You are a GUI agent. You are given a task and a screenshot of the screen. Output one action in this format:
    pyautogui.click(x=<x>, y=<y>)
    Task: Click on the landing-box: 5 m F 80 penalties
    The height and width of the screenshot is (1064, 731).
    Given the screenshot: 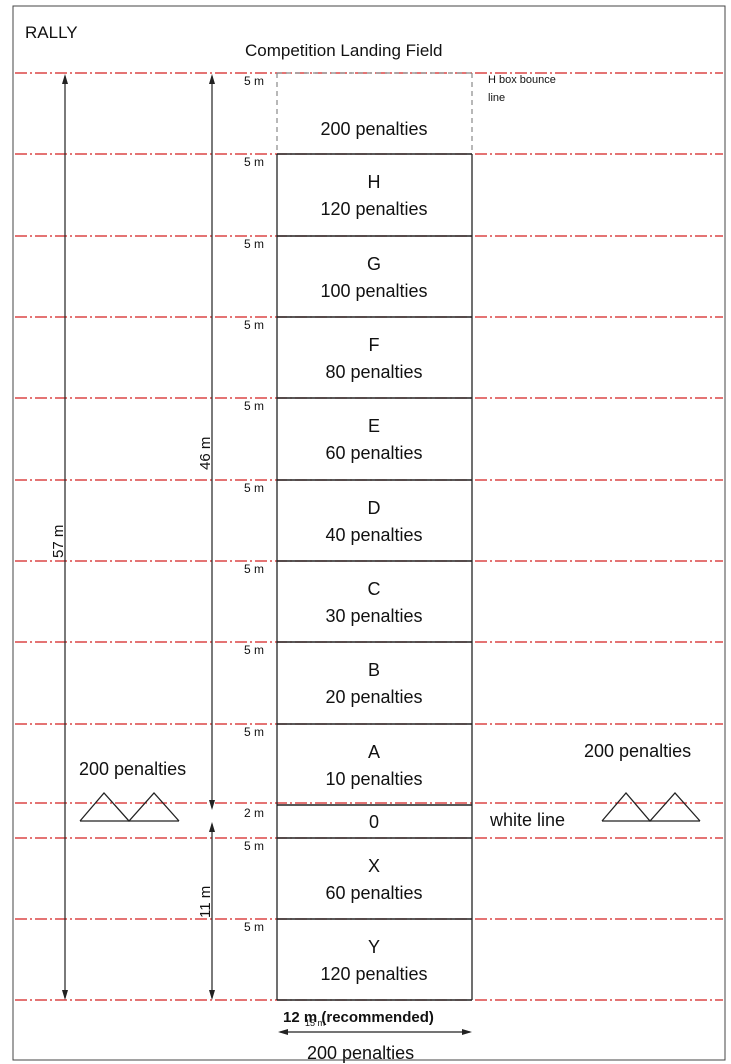 What is the action you would take?
    pyautogui.click(x=358, y=357)
    